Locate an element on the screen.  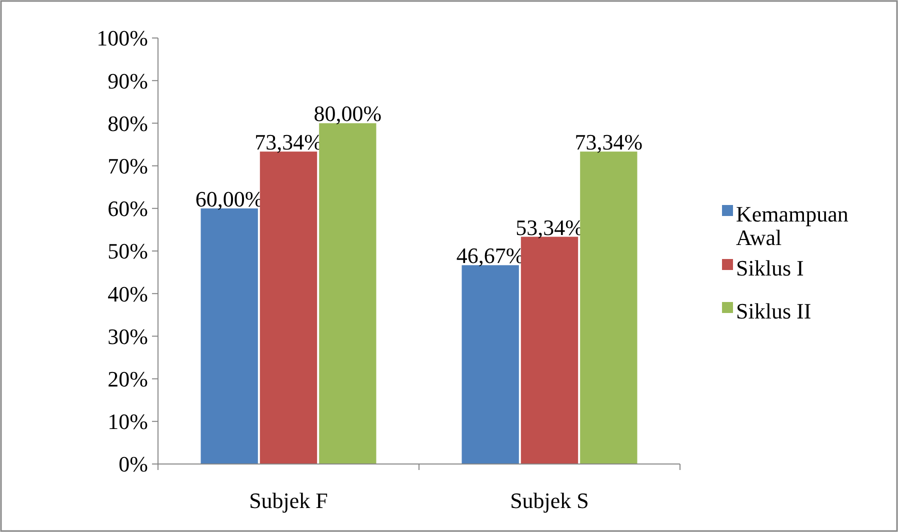
y-tick-label: 90% is located at coordinates (128, 81).